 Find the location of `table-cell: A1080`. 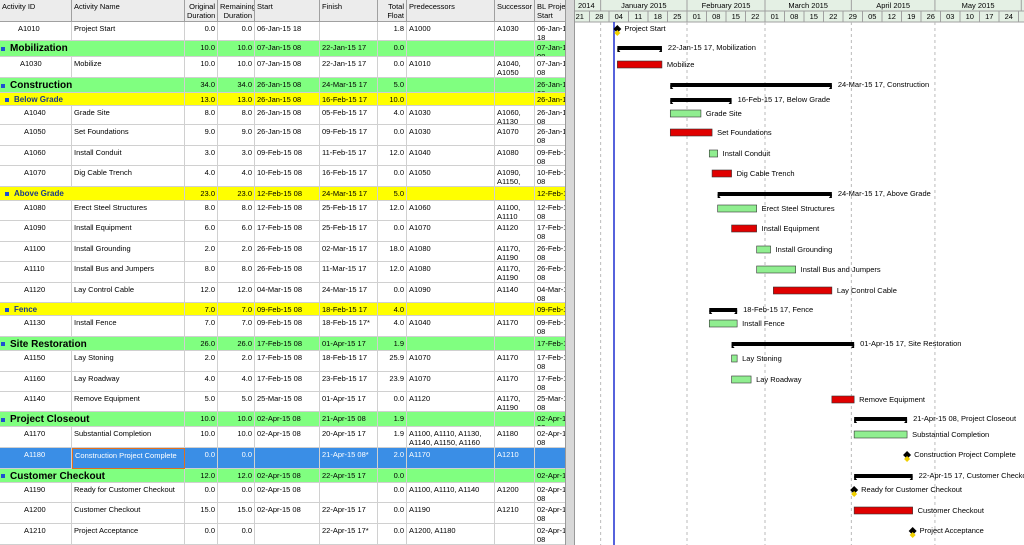

table-cell: A1080 is located at coordinates (36, 211).